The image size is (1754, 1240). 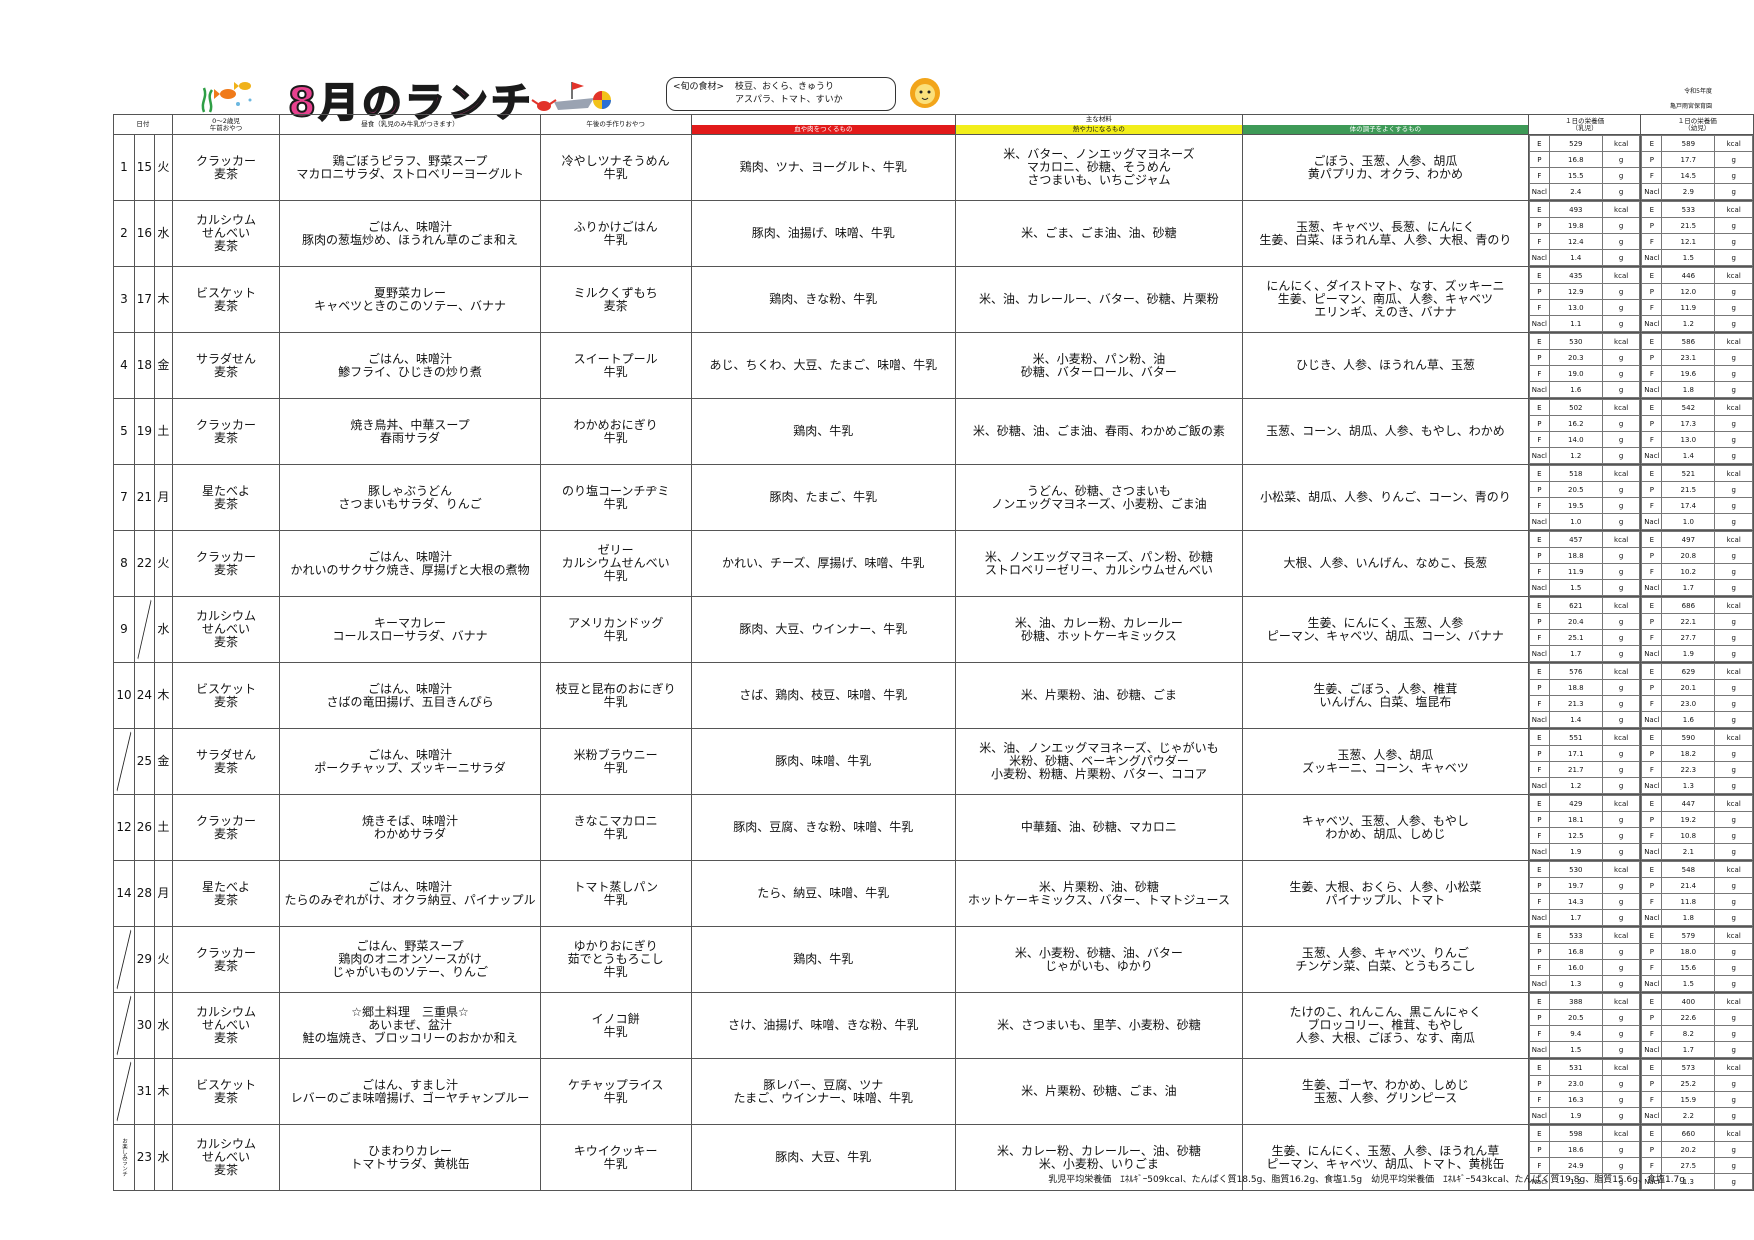 I want to click on afternoon-snack: キウイクッキー 牛乳, so click(x=615, y=1157).